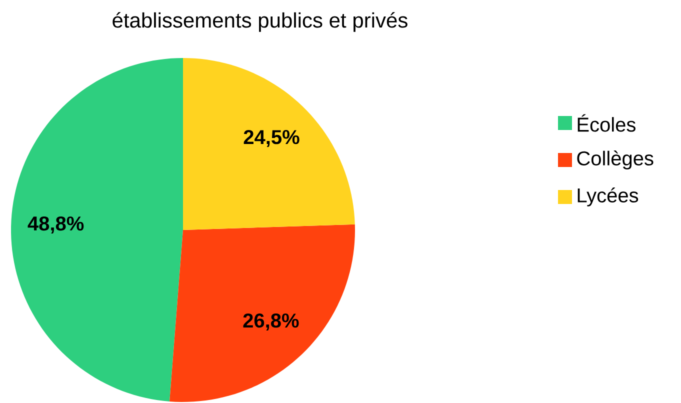 The width and height of the screenshot is (681, 403). Describe the element at coordinates (272, 139) in the screenshot. I see `data-label: 24,5%` at that location.